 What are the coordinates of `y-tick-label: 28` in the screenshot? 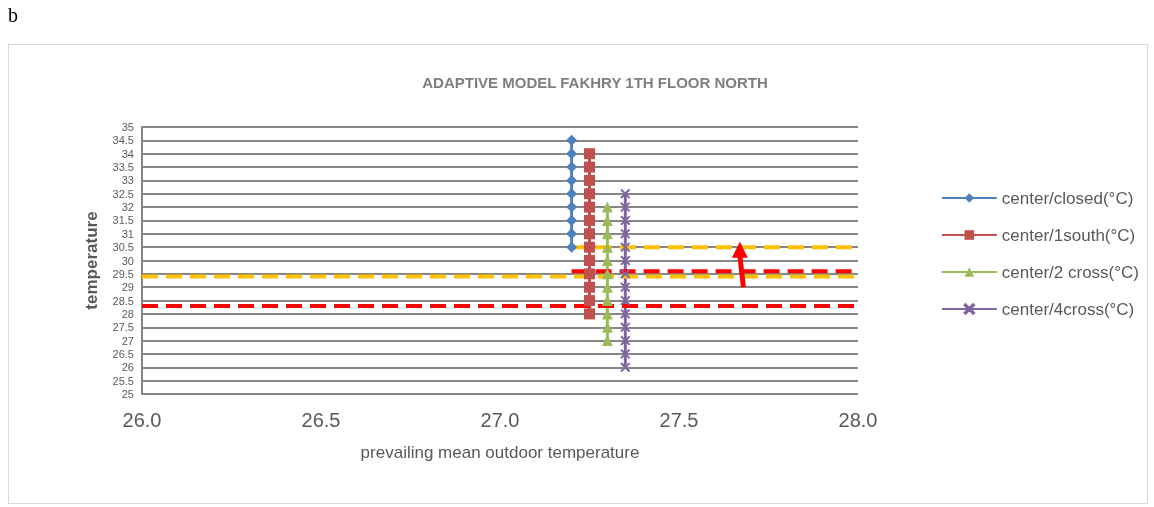 It's located at (127, 313).